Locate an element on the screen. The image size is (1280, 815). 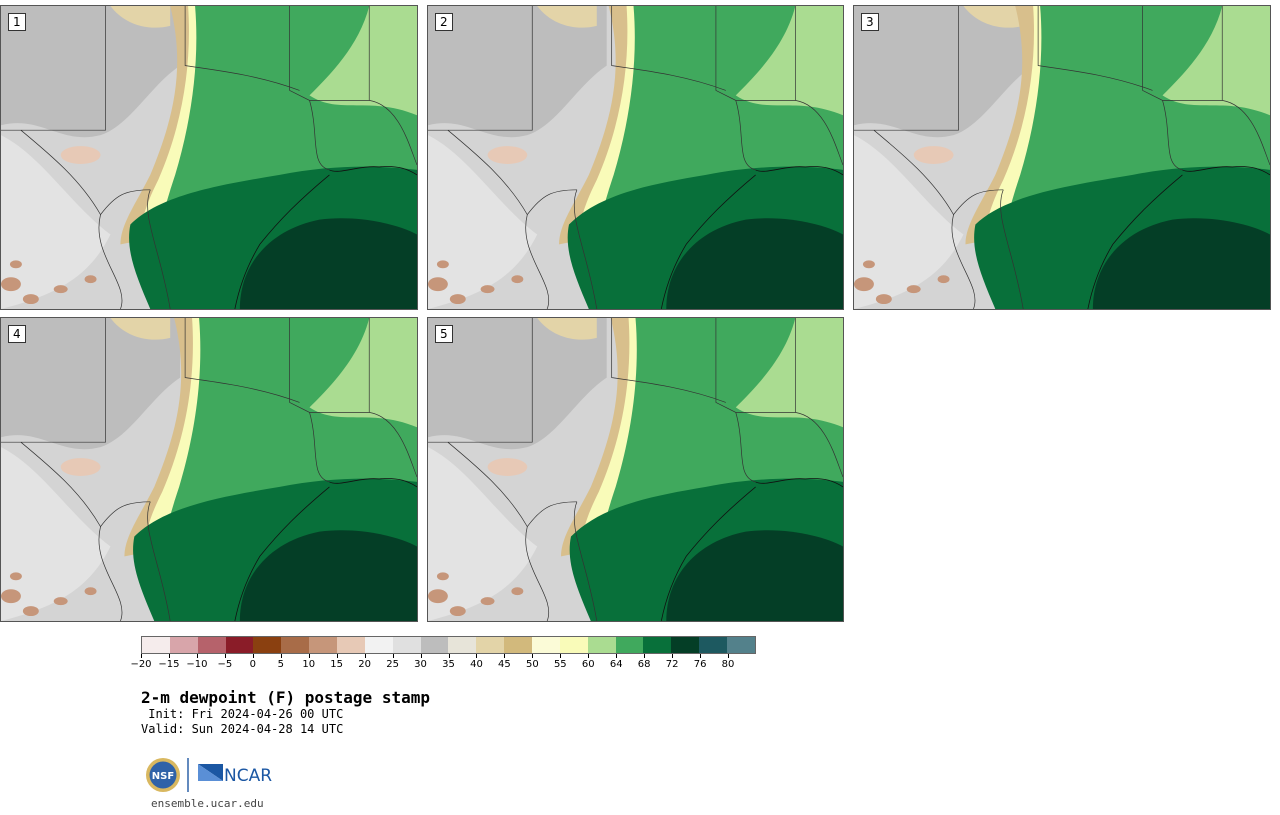
map-panel-1: 1 is located at coordinates (209, 157).